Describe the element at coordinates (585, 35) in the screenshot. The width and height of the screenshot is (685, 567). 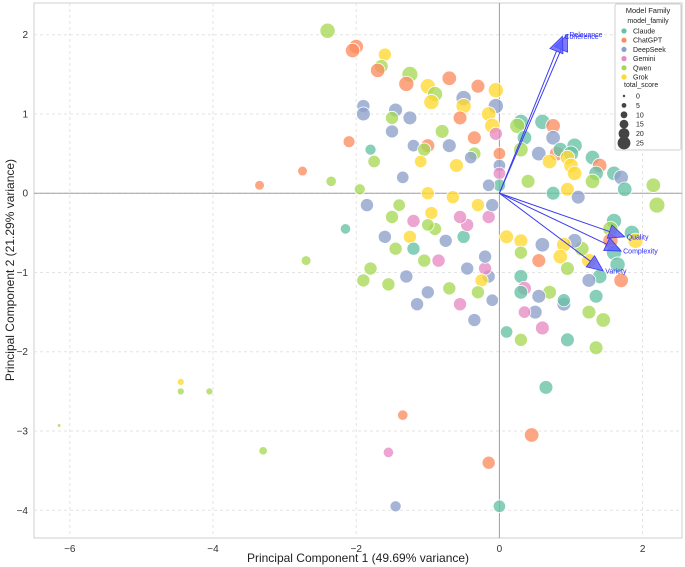
I see `vector-label-relevance: Relevance` at that location.